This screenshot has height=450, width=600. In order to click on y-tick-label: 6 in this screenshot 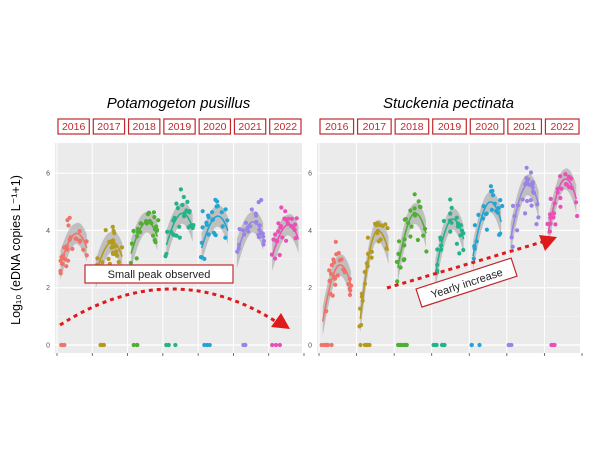, I will do `click(310, 174)`.